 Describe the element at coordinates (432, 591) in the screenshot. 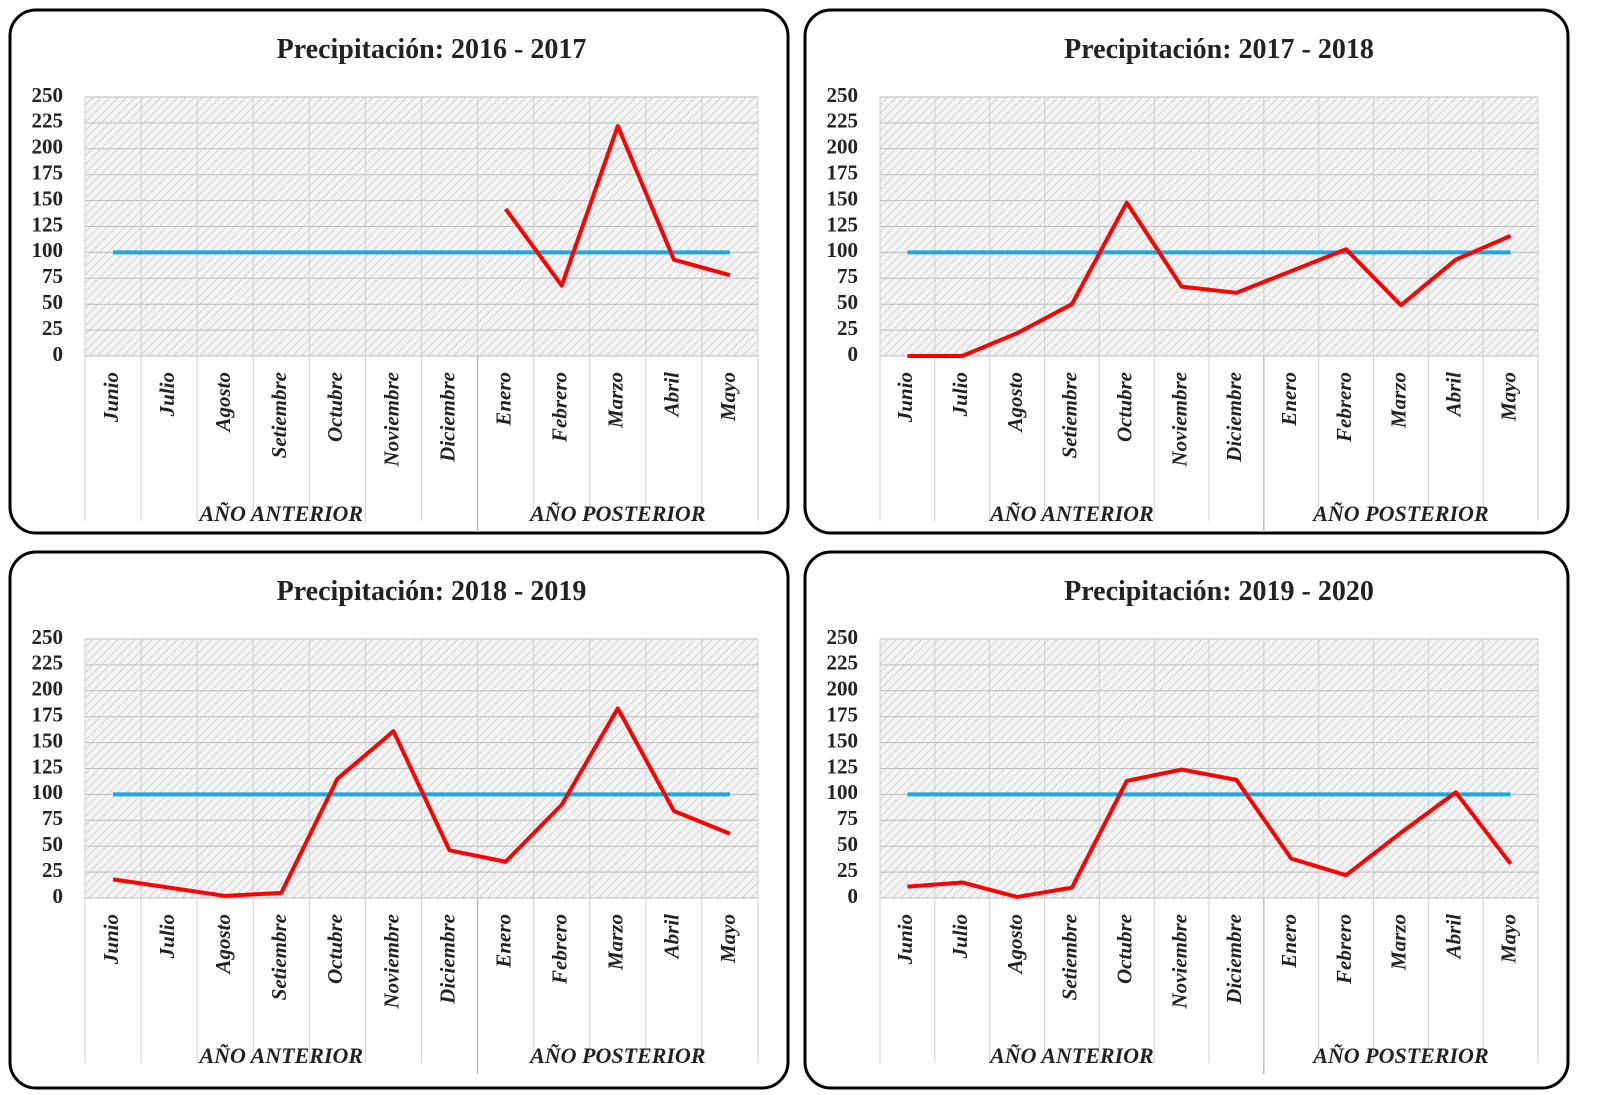

I see `chart-title: Precipitación: 2018 - 2019` at that location.